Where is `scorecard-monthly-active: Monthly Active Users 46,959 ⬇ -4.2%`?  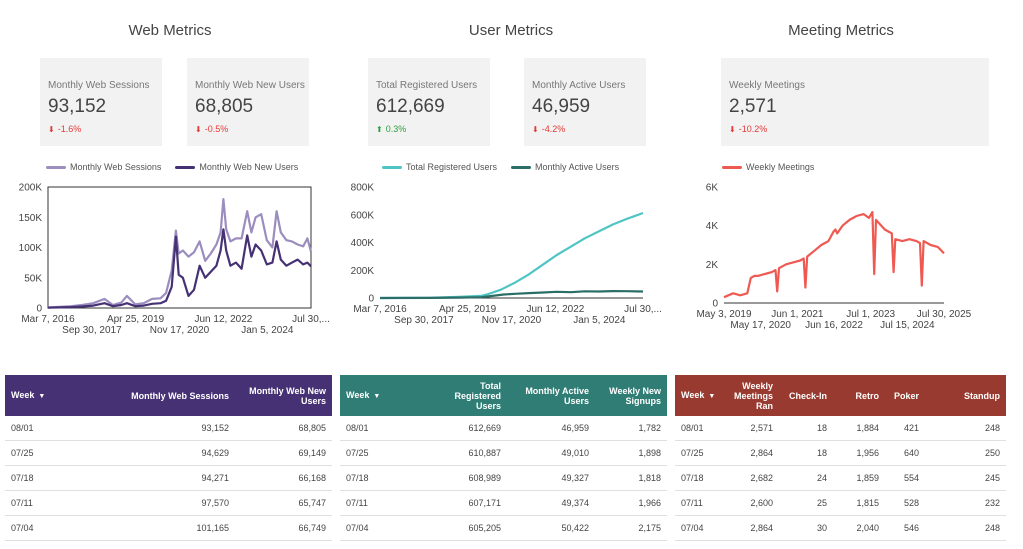 scorecard-monthly-active: Monthly Active Users 46,959 ⬇ -4.2% is located at coordinates (585, 102).